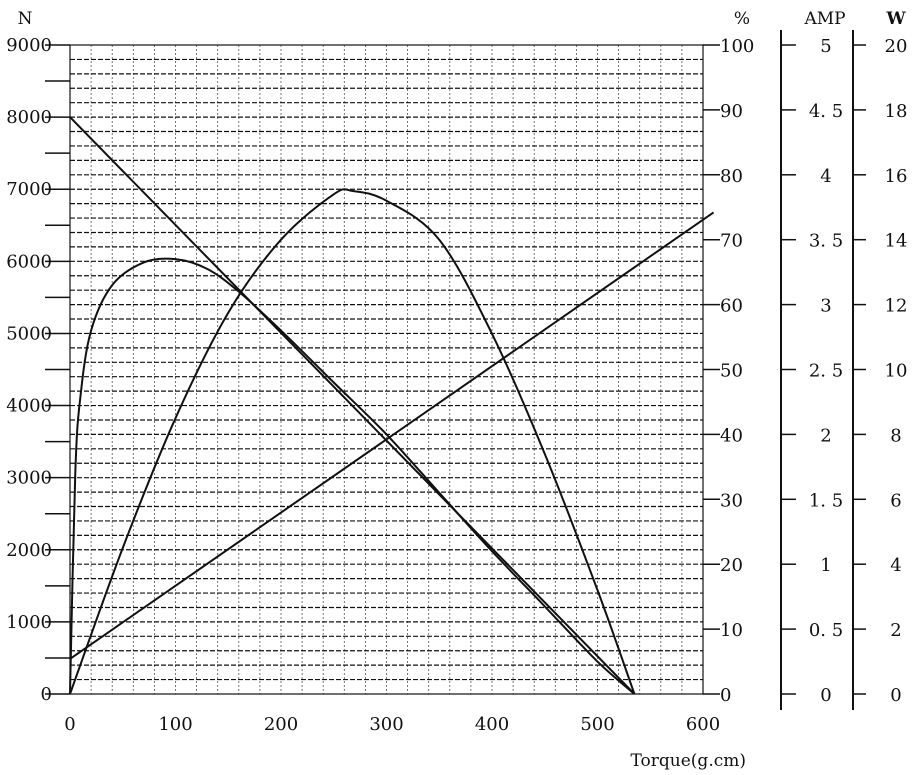  Describe the element at coordinates (29, 45) in the screenshot. I see `speed-tick-label: 9000` at that location.